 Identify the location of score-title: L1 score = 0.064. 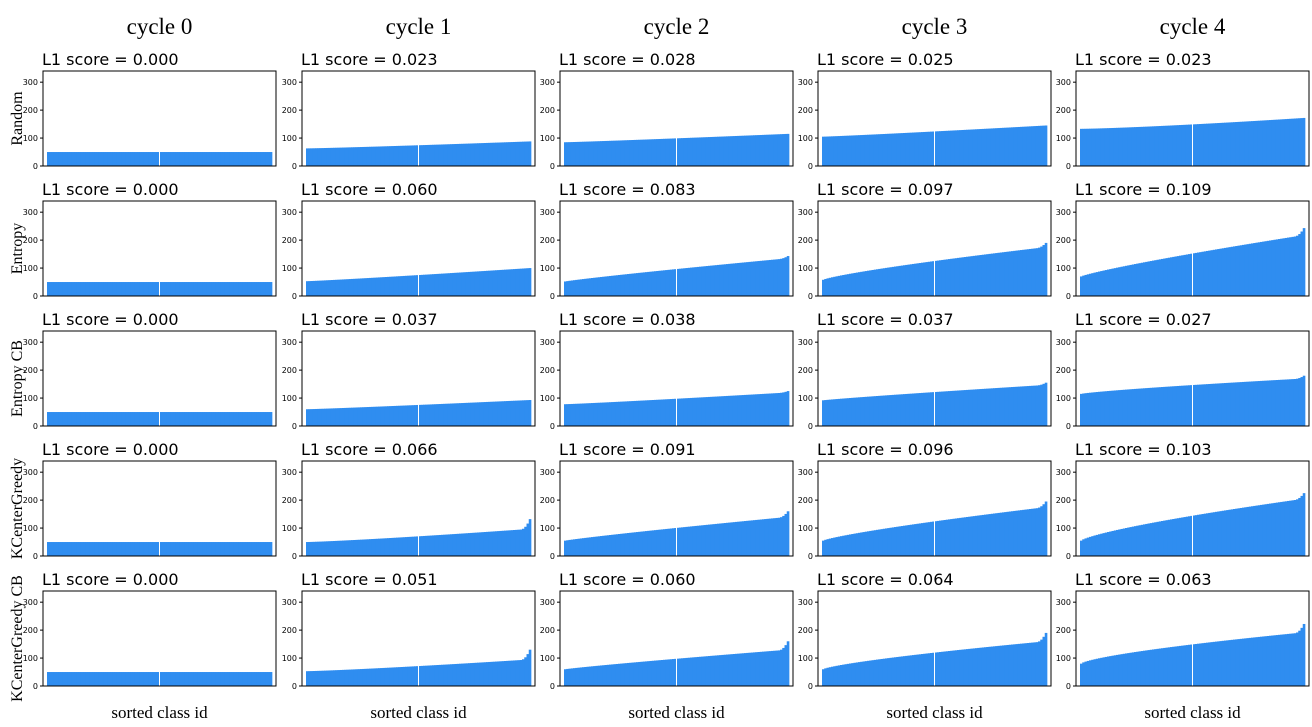
(885, 579).